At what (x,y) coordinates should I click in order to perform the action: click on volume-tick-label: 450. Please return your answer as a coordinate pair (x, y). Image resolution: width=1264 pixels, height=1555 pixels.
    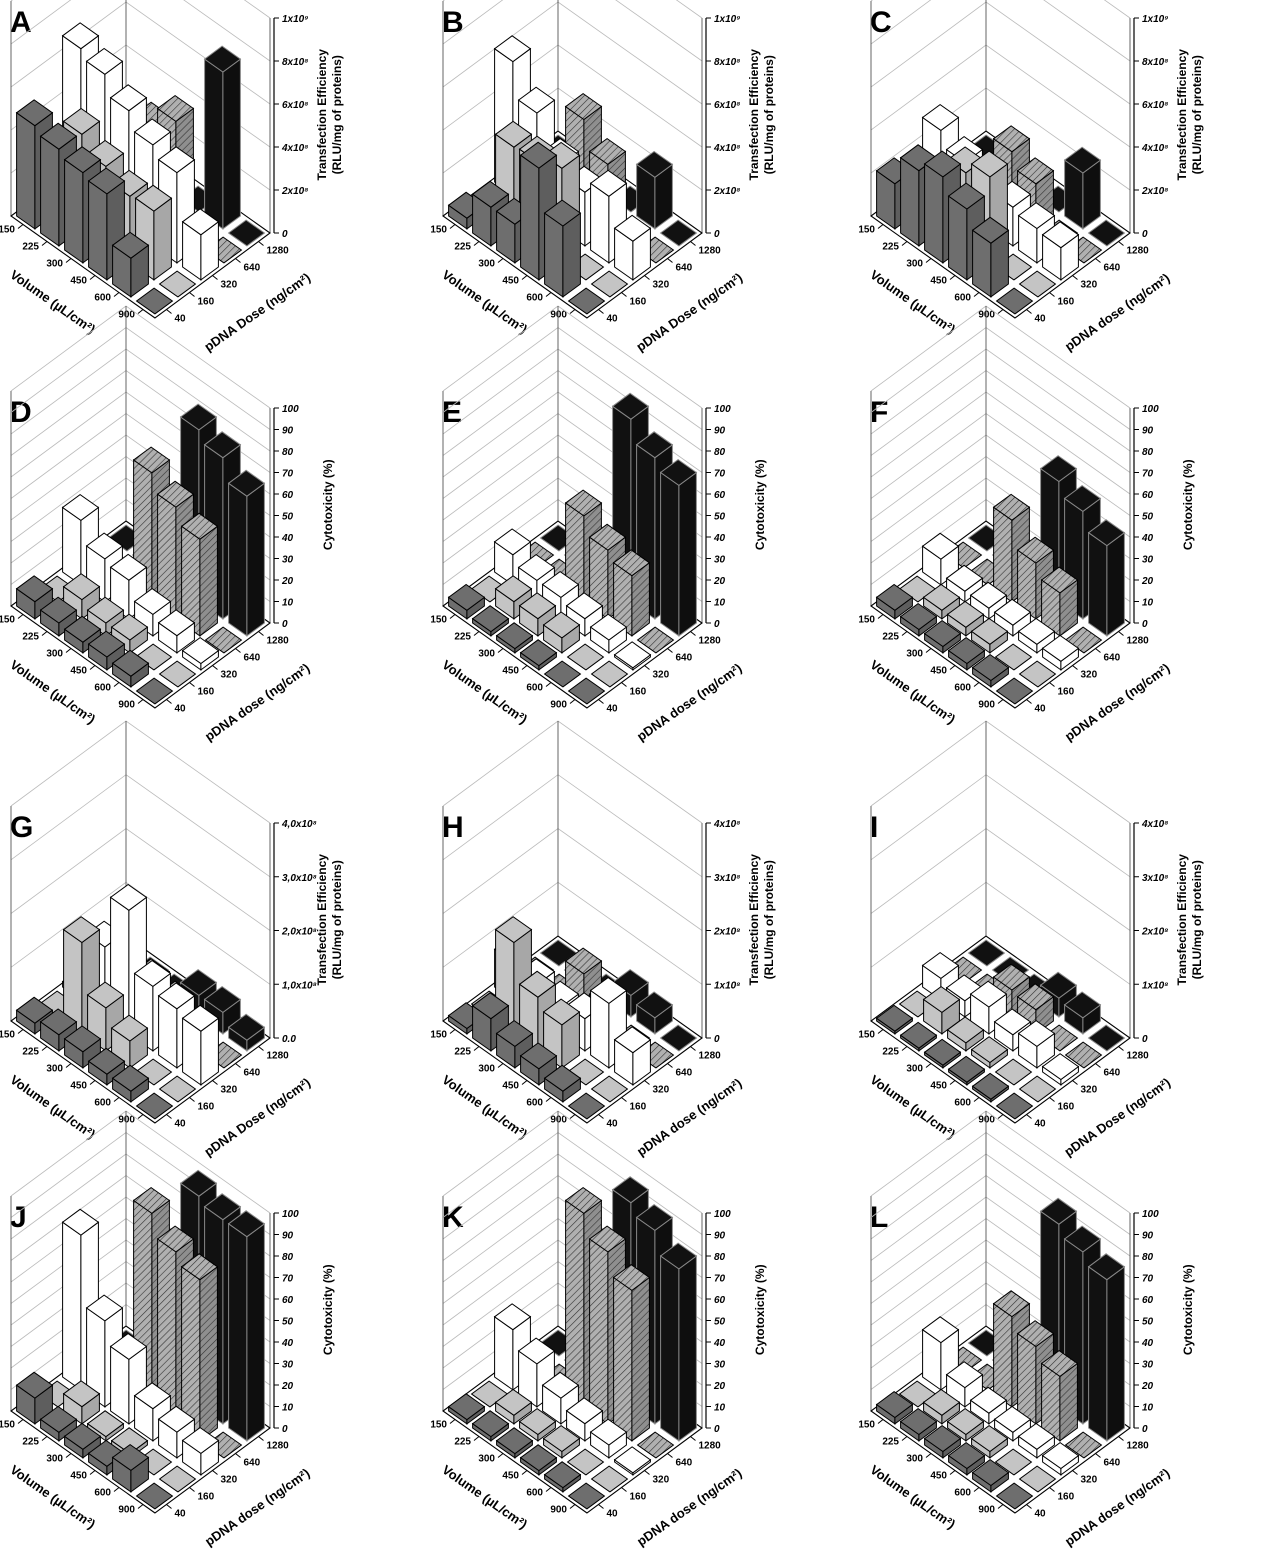
    Looking at the image, I should click on (510, 281).